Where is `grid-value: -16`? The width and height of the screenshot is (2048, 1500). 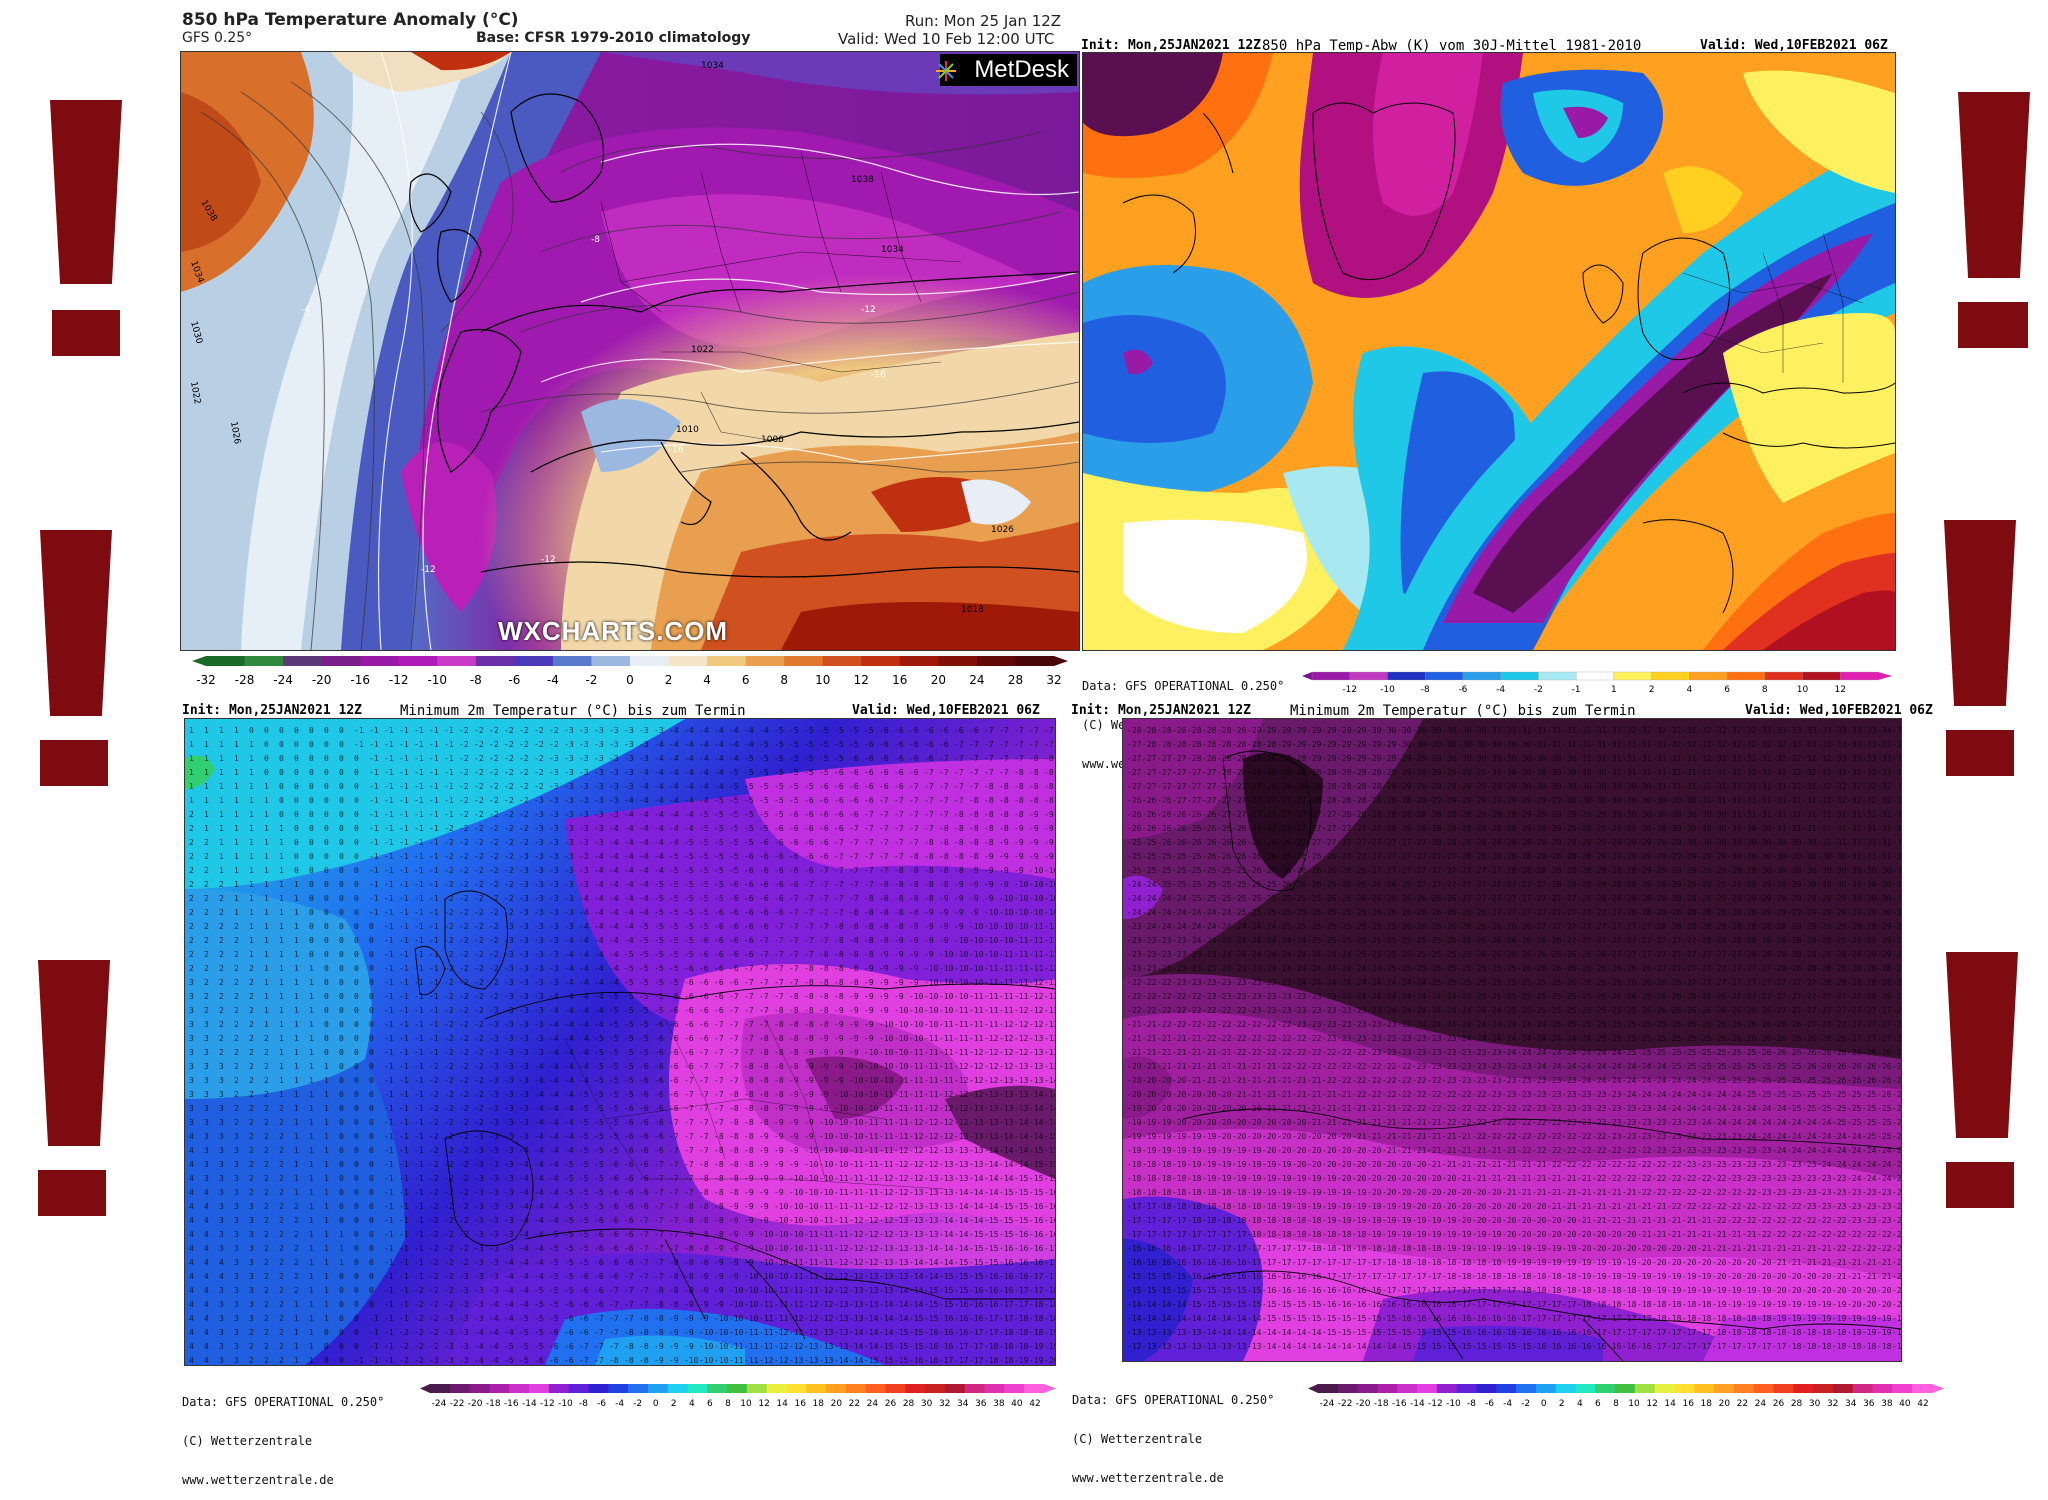
grid-value: -16 is located at coordinates (1239, 1276).